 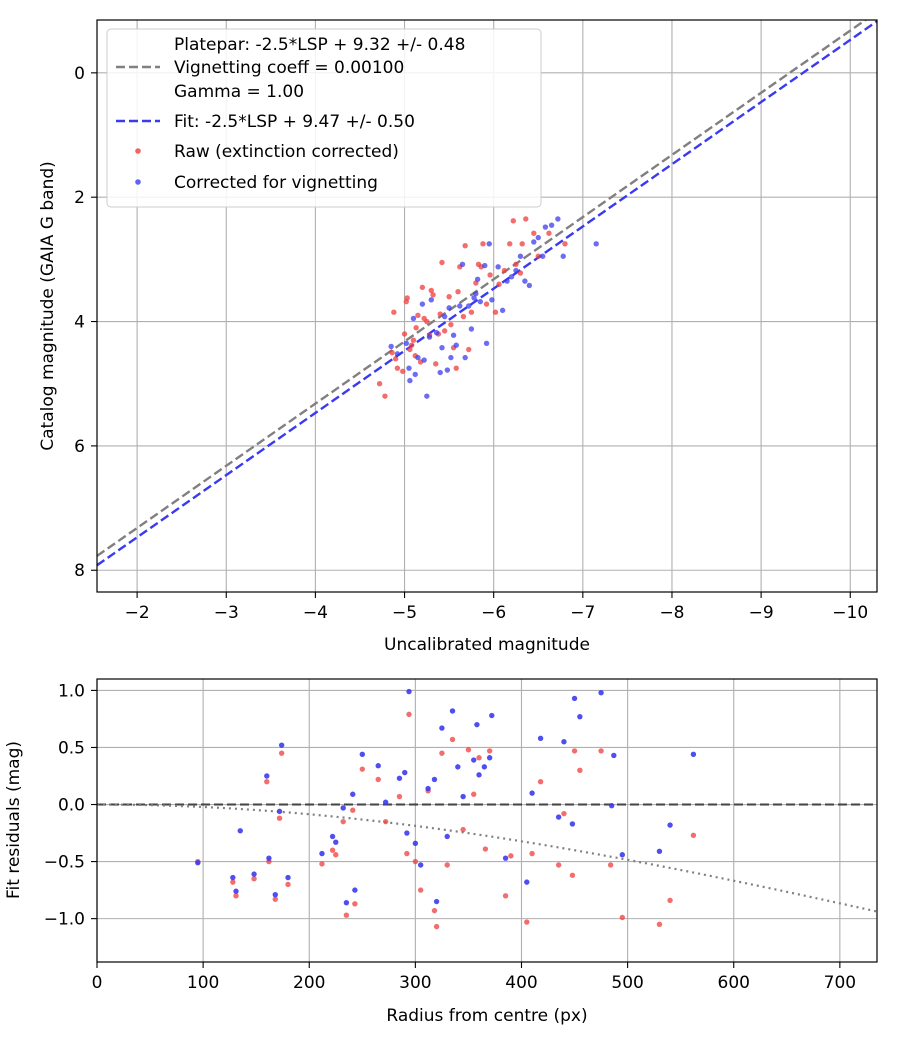 I want to click on bottom-lines-clipped, so click(x=487, y=858).